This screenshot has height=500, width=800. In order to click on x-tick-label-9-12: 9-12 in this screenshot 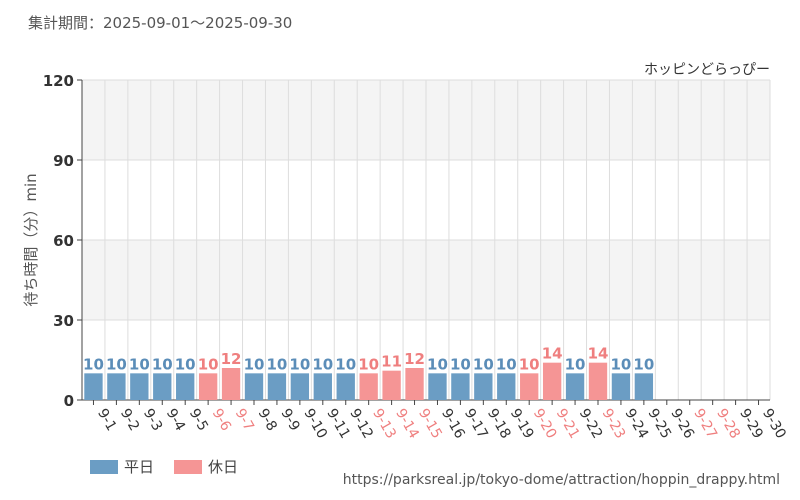, I will do `click(361, 424)`.